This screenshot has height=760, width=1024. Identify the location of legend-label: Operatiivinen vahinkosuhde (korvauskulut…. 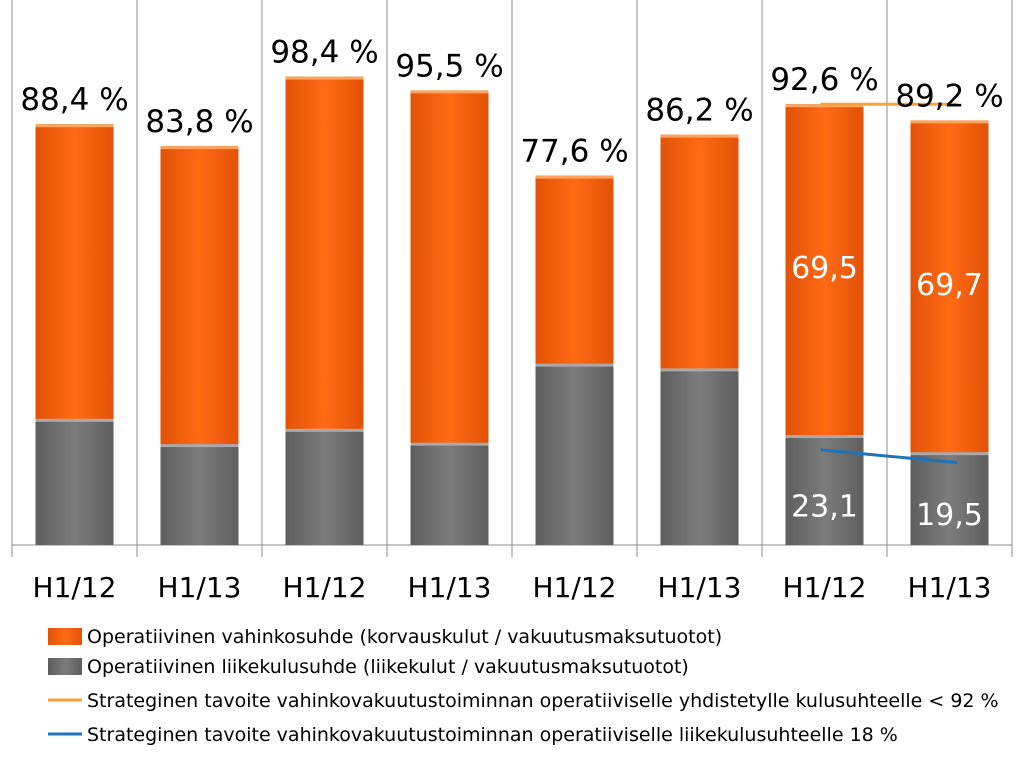
(404, 637).